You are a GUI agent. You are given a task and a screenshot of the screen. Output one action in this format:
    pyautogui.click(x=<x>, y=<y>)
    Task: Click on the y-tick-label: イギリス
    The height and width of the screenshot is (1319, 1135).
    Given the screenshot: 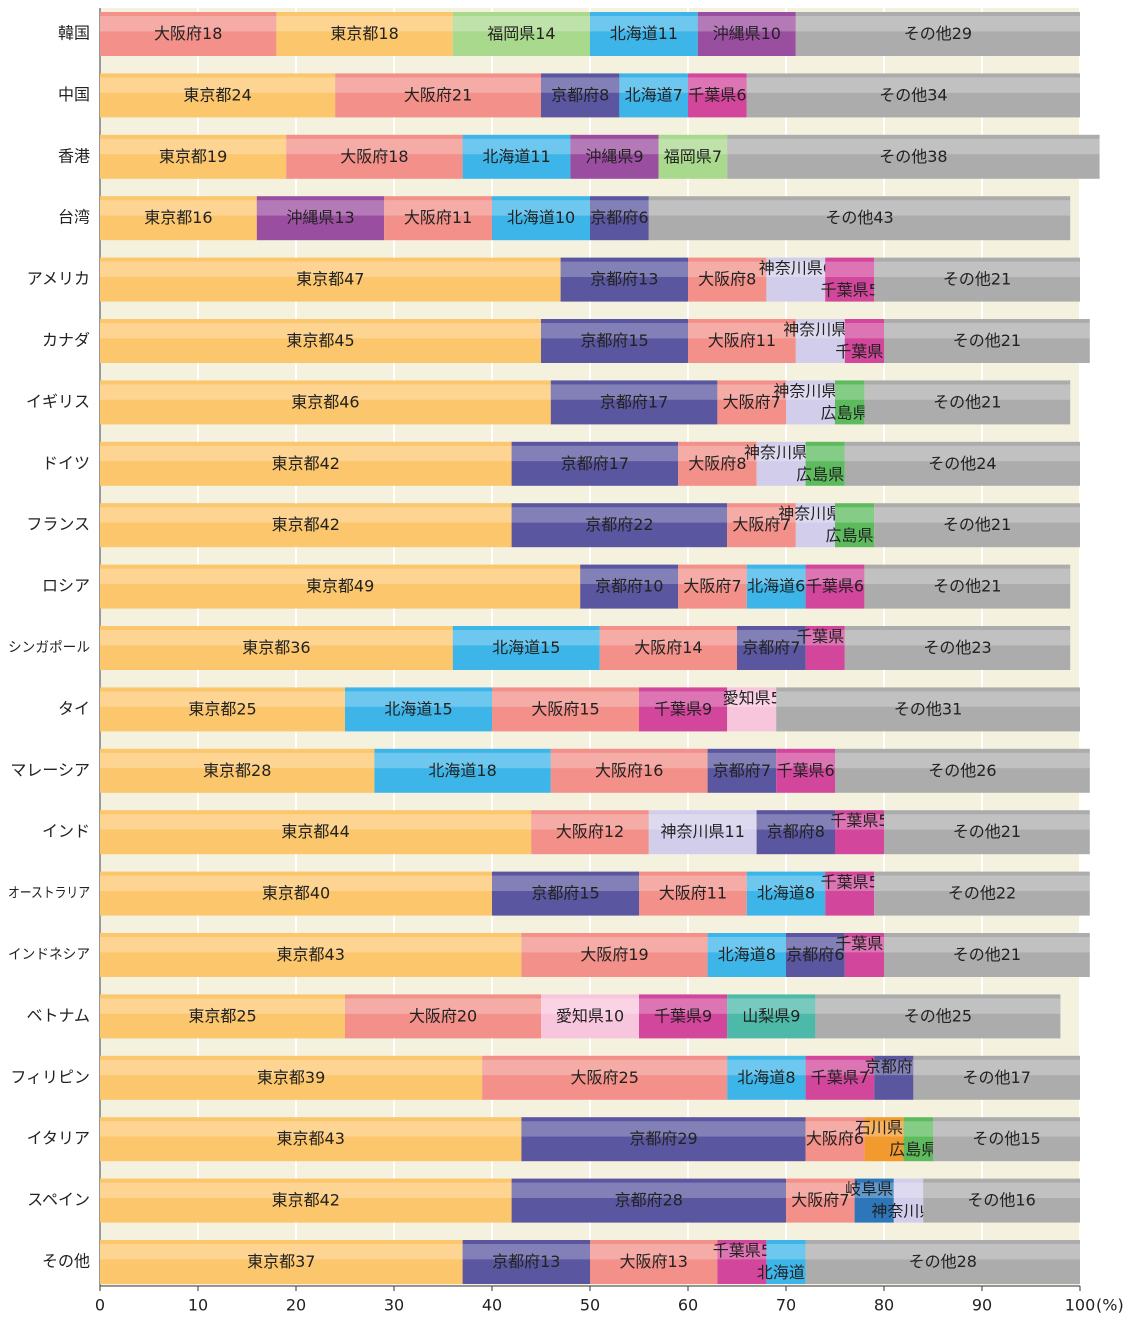 What is the action you would take?
    pyautogui.click(x=58, y=401)
    